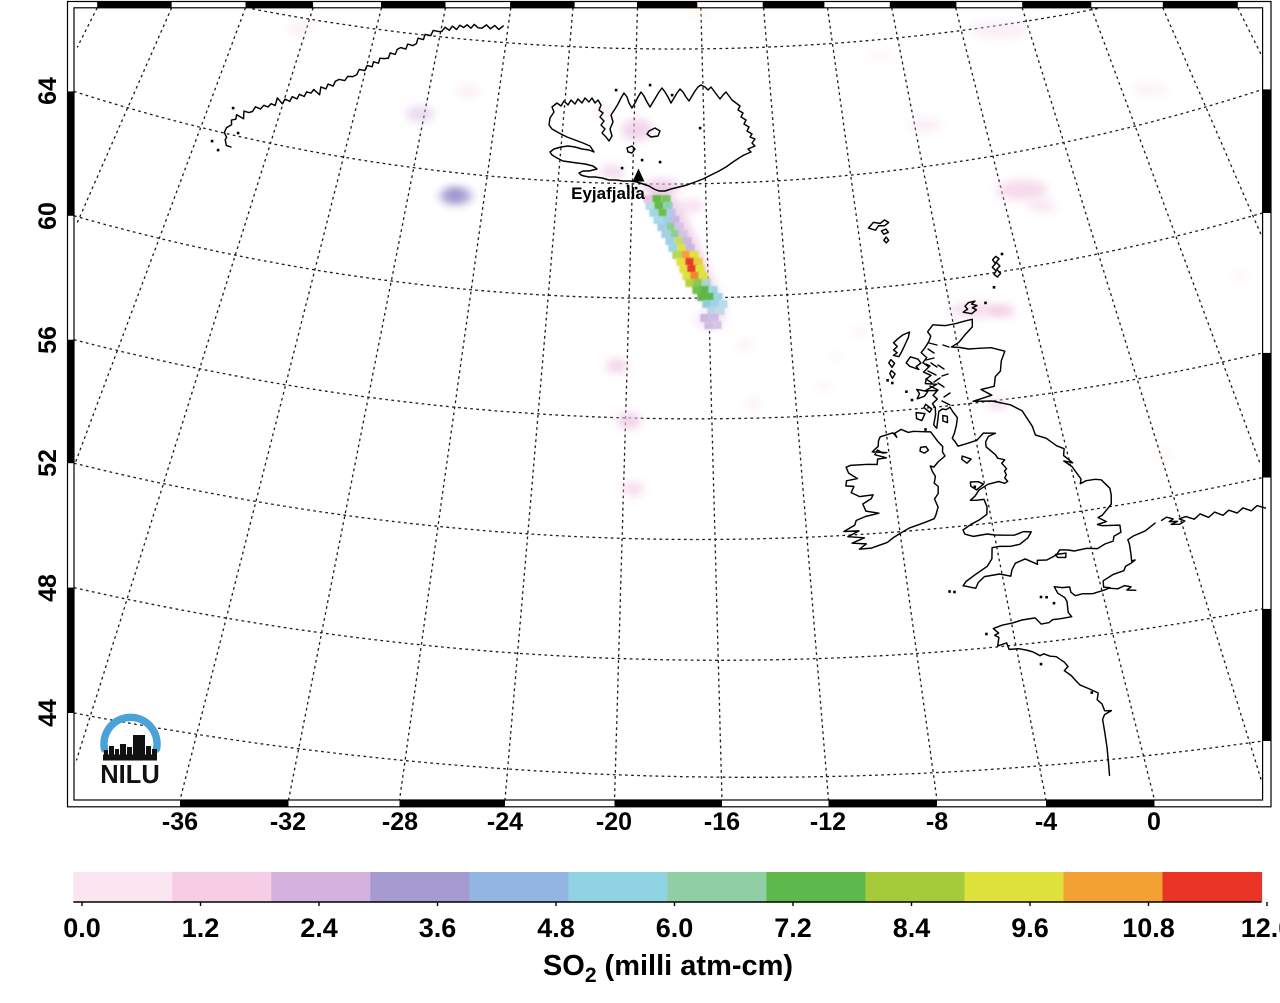 This screenshot has height=1003, width=1280. Describe the element at coordinates (1154, 822) in the screenshot. I see `svg-text: 0` at that location.